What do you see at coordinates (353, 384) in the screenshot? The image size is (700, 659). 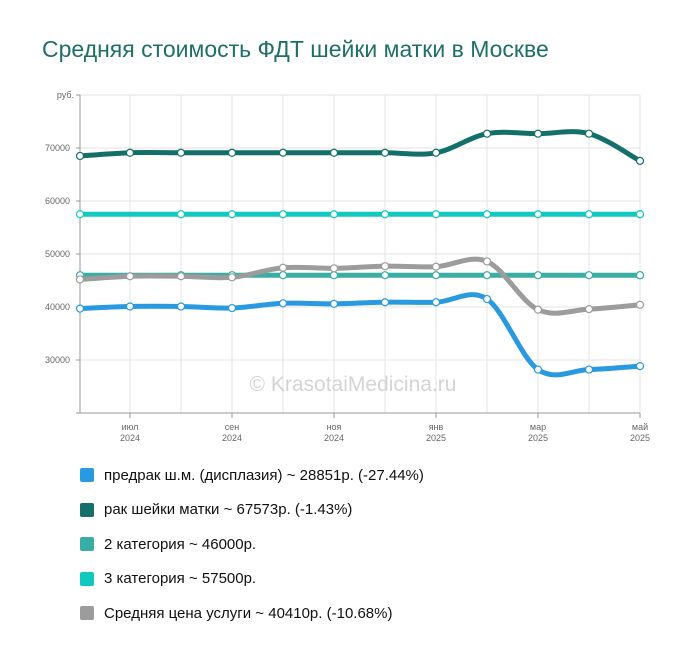 I see `watermark: © KrasotaiMedicina.ru` at bounding box center [353, 384].